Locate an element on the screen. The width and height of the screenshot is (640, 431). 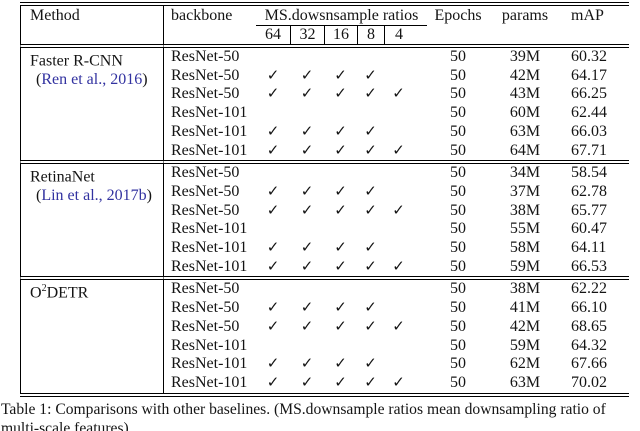
table-row: ResNet-101 ✓ ✓ ✓ ✓ 50 62M 67.66 is located at coordinates (324, 364).